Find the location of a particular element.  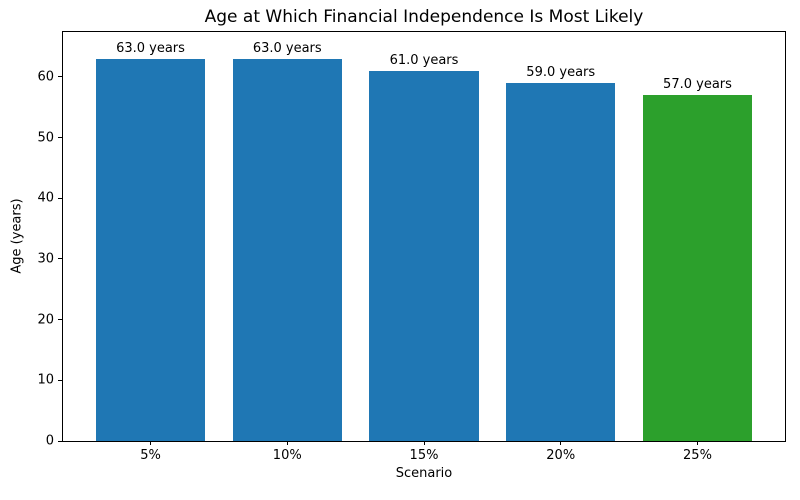

bar-5pct is located at coordinates (150, 249).